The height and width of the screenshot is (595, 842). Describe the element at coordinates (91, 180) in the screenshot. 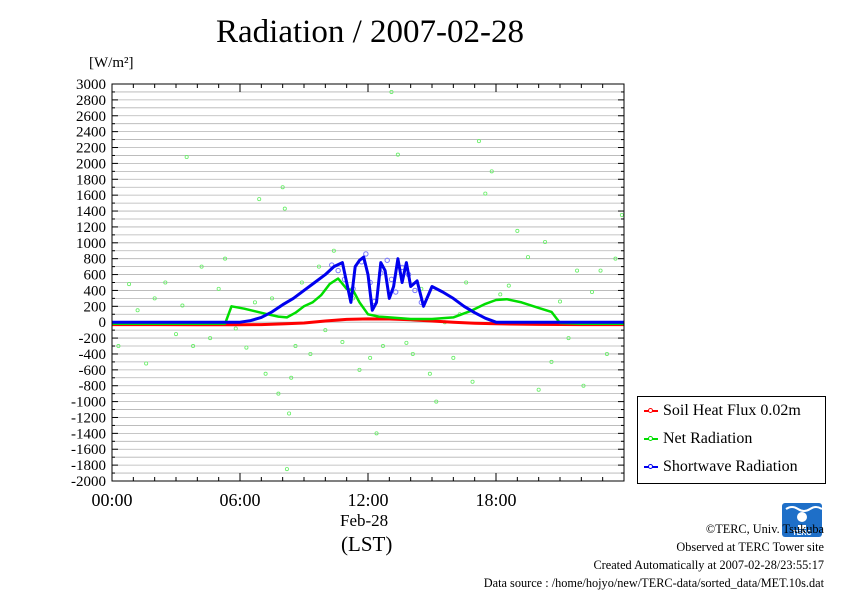

I see `y-tick-label: 1800` at that location.